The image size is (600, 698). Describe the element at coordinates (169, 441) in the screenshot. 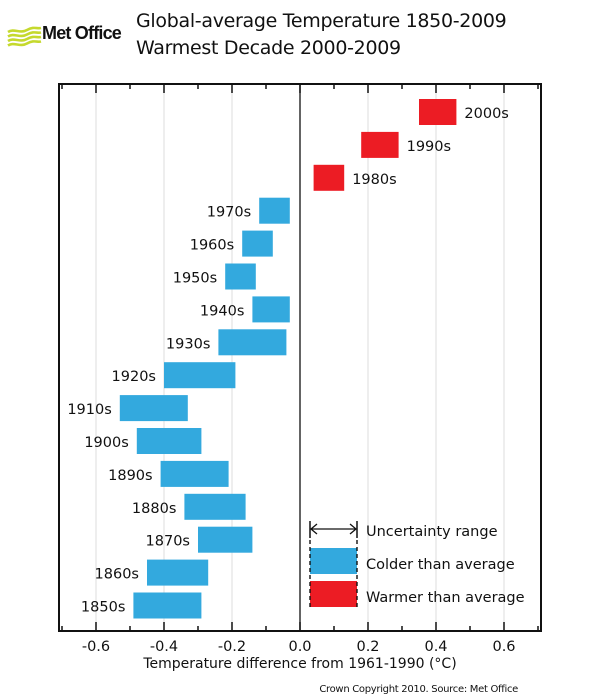

I see `bar-1900s` at that location.